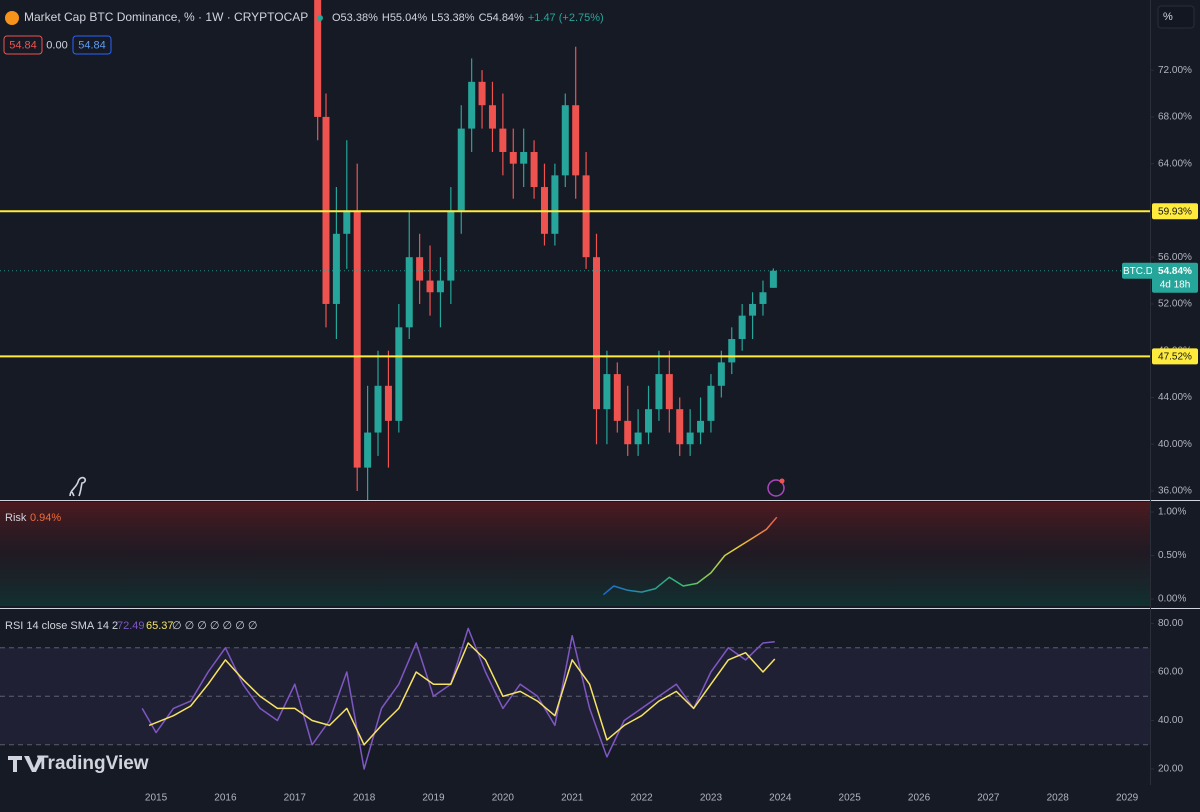 The width and height of the screenshot is (1200, 812). Describe the element at coordinates (320, 18) in the screenshot. I see `status-dot` at that location.